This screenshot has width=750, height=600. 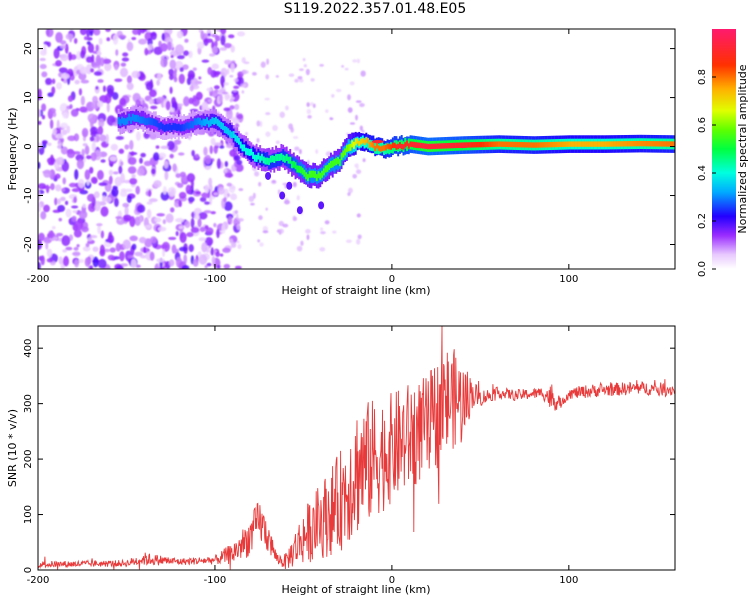 I want to click on snr-y-tick-label: 100, so click(x=28, y=514).